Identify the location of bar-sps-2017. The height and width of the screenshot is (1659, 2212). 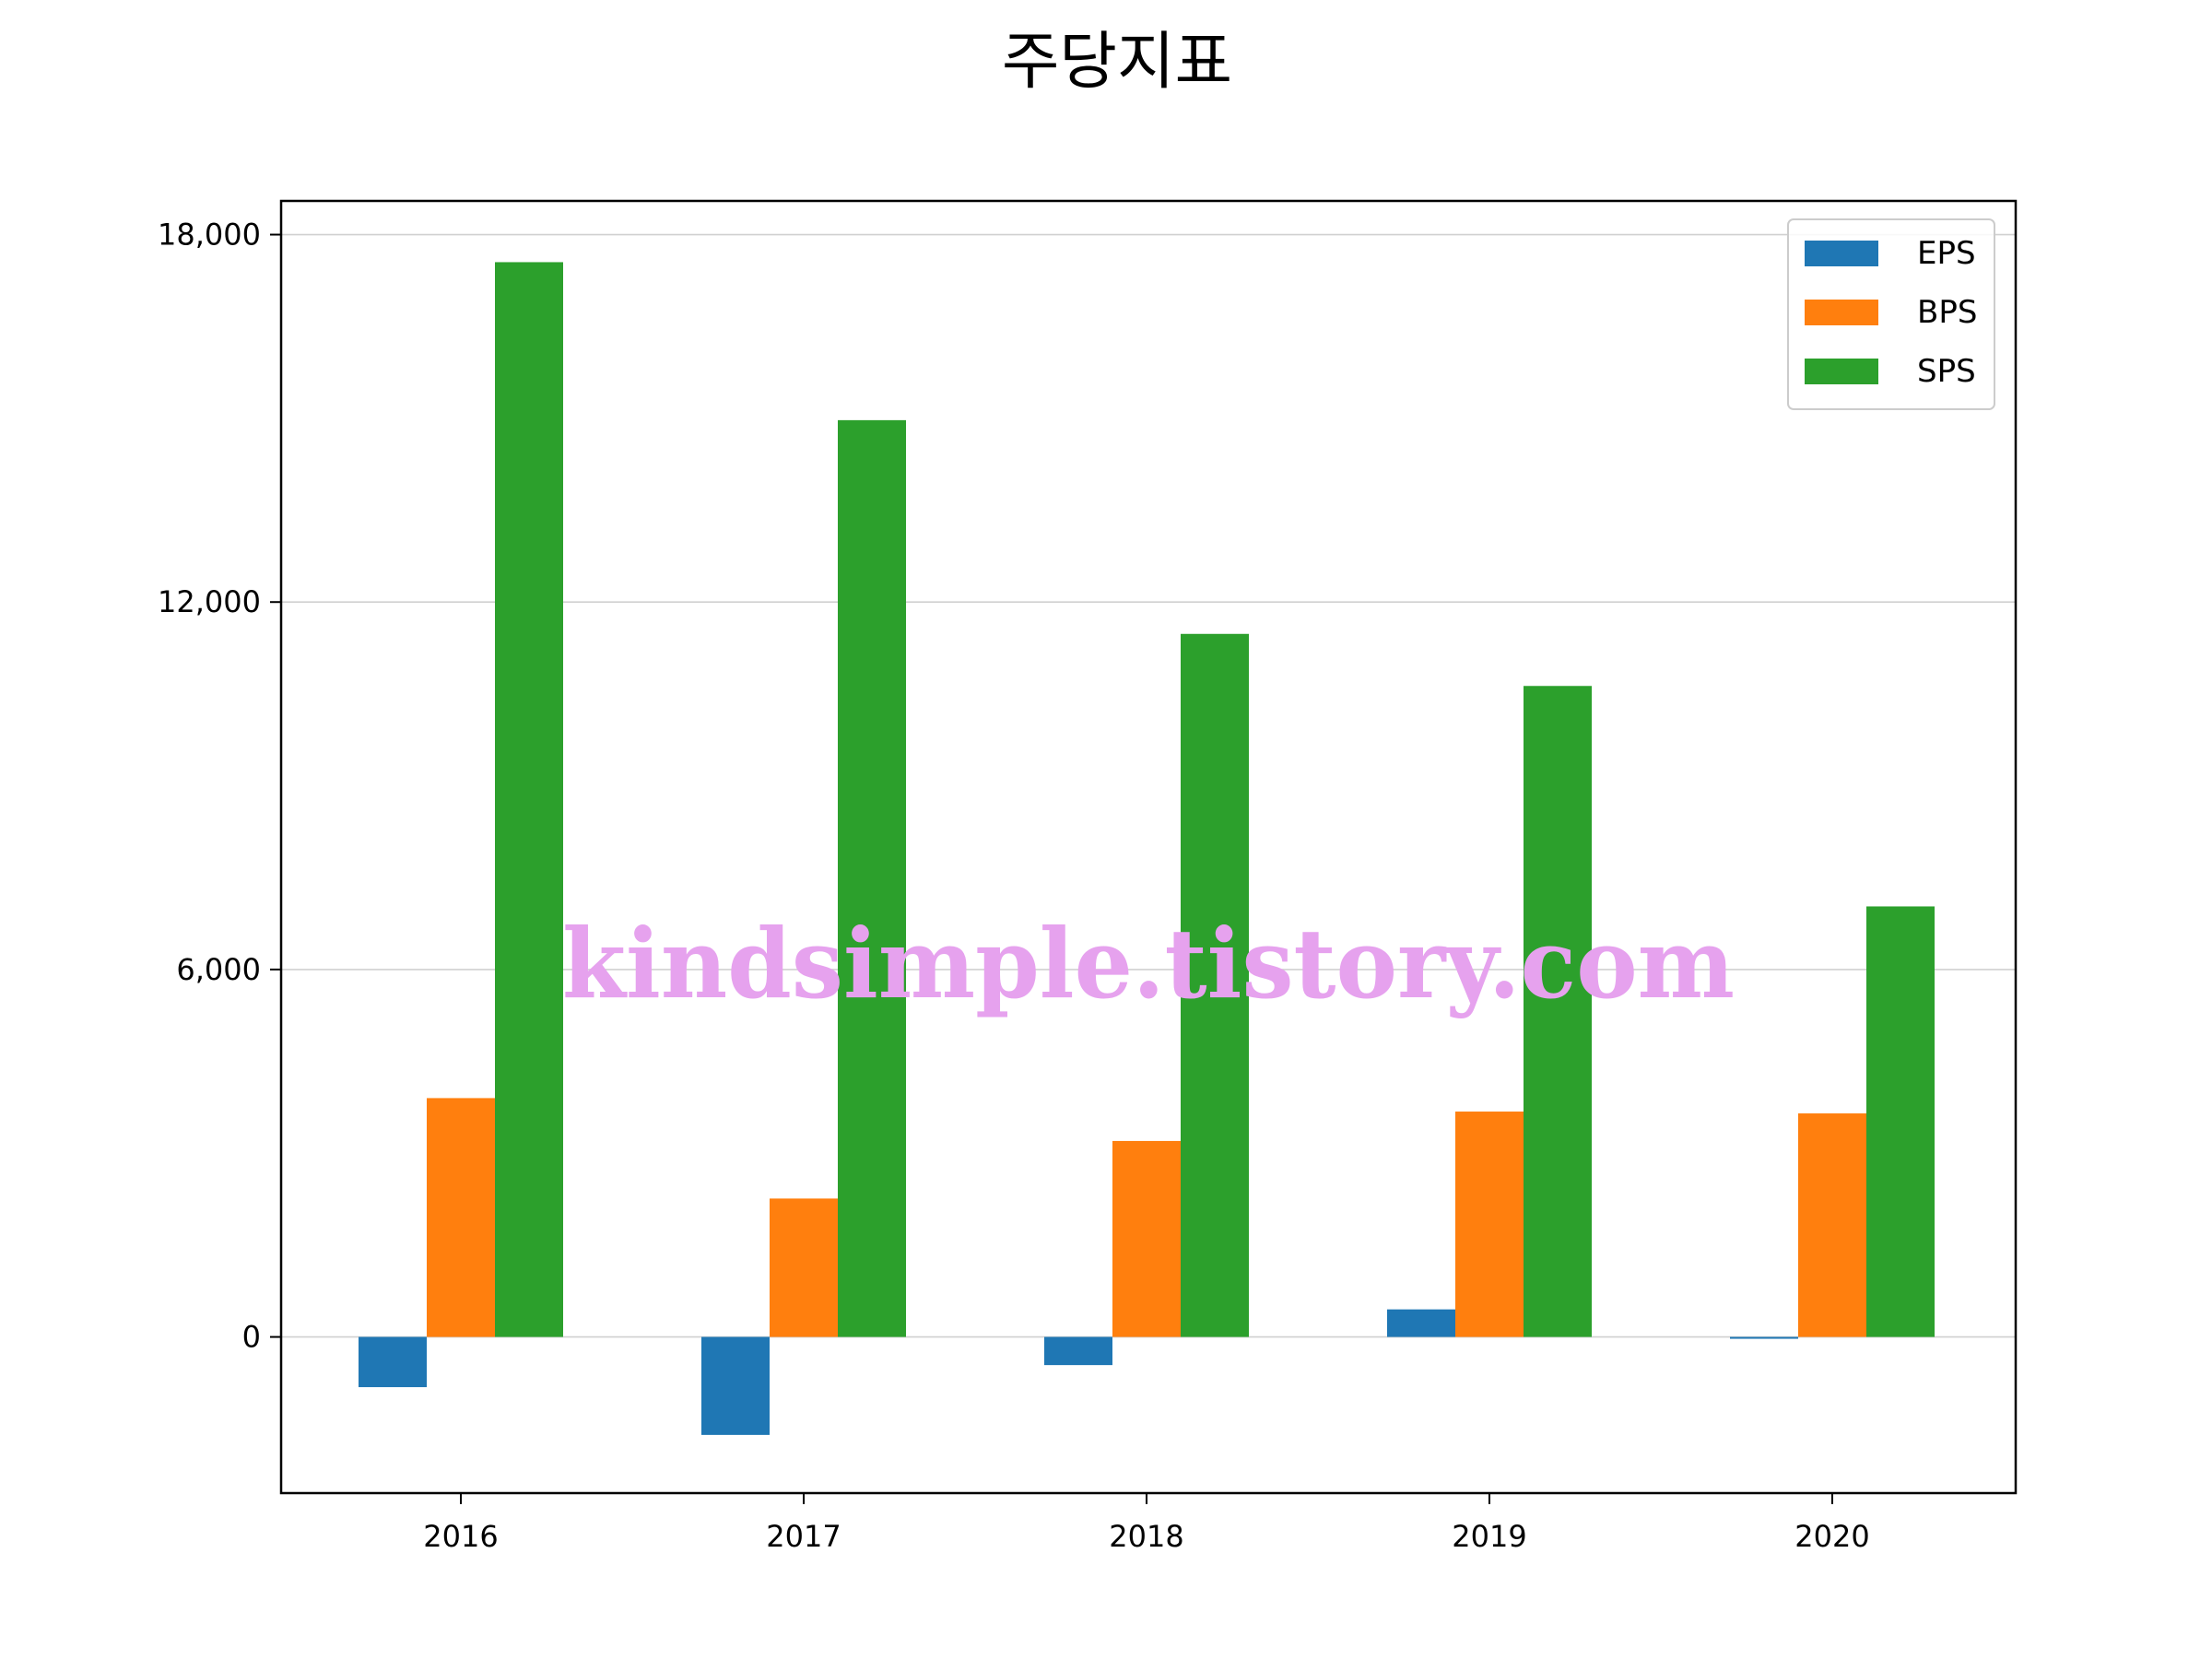
(872, 878).